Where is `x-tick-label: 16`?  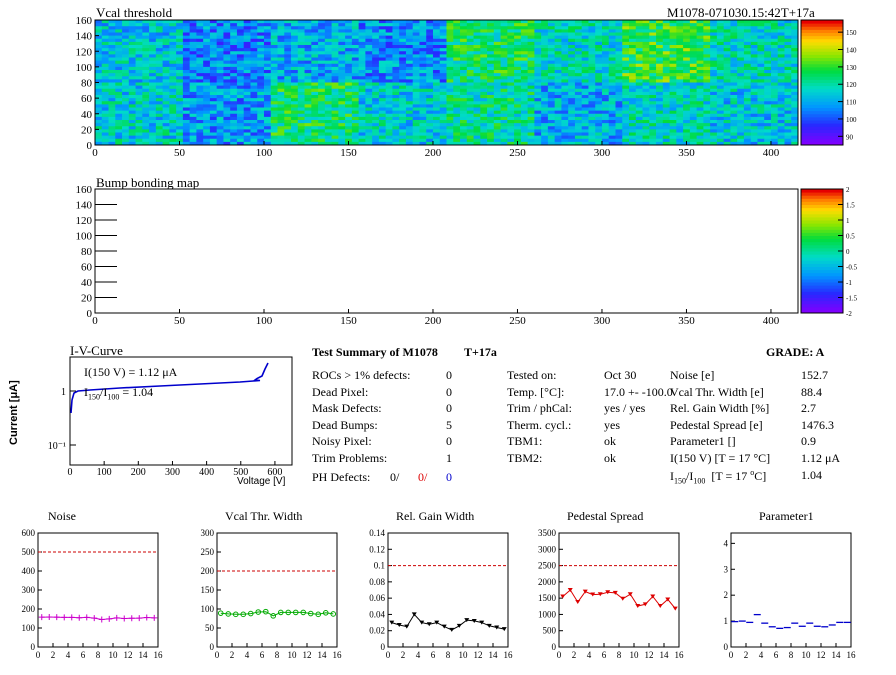 x-tick-label: 16 is located at coordinates (680, 655).